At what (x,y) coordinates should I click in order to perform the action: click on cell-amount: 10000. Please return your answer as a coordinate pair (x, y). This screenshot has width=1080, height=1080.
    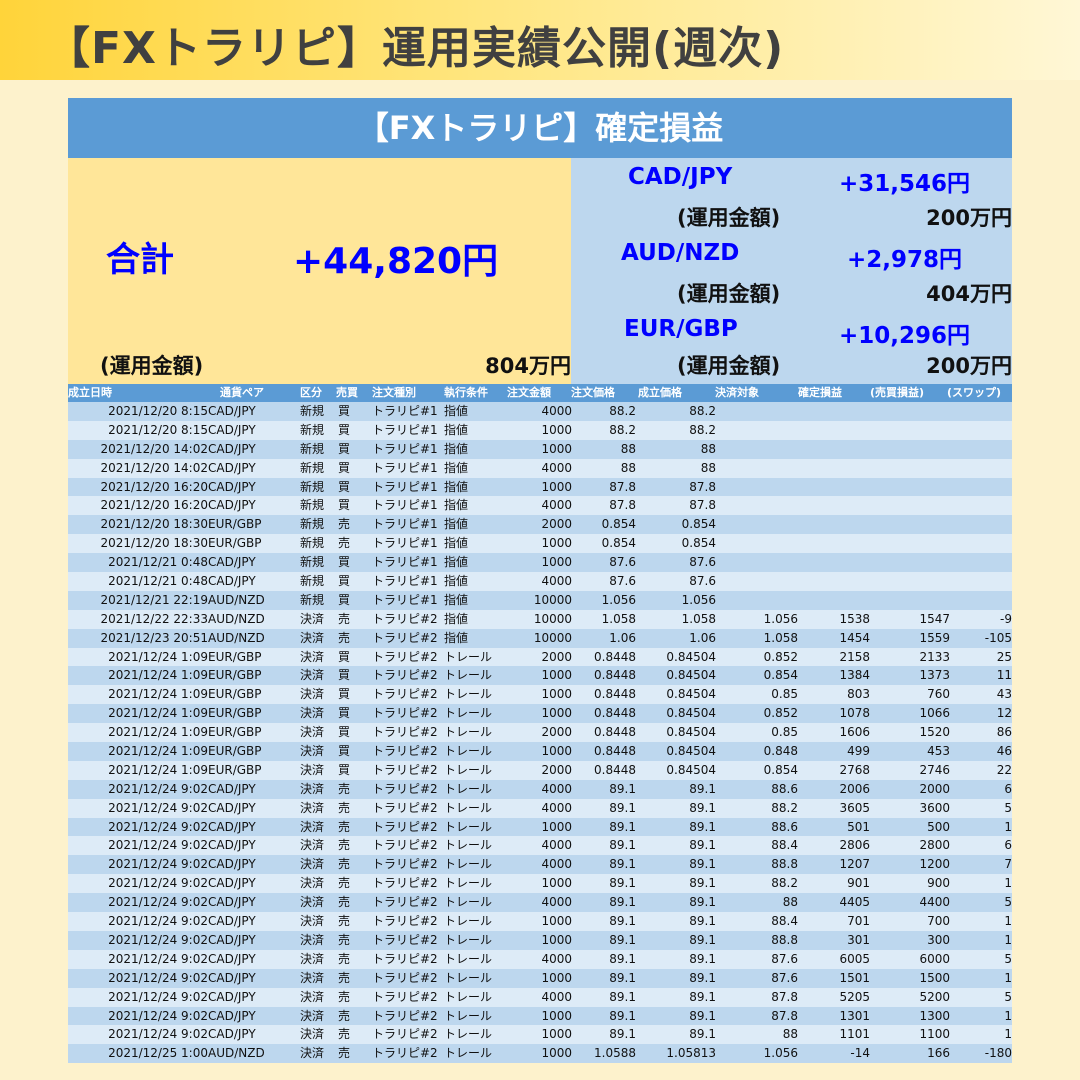
    Looking at the image, I should click on (552, 618).